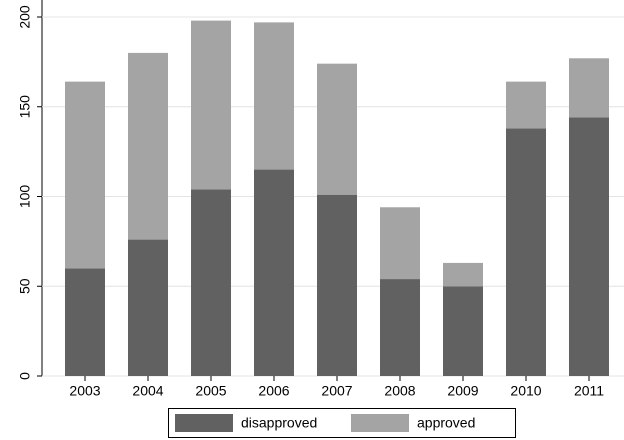 This screenshot has width=624, height=440. What do you see at coordinates (210, 391) in the screenshot?
I see `x-tick-label: 2005` at bounding box center [210, 391].